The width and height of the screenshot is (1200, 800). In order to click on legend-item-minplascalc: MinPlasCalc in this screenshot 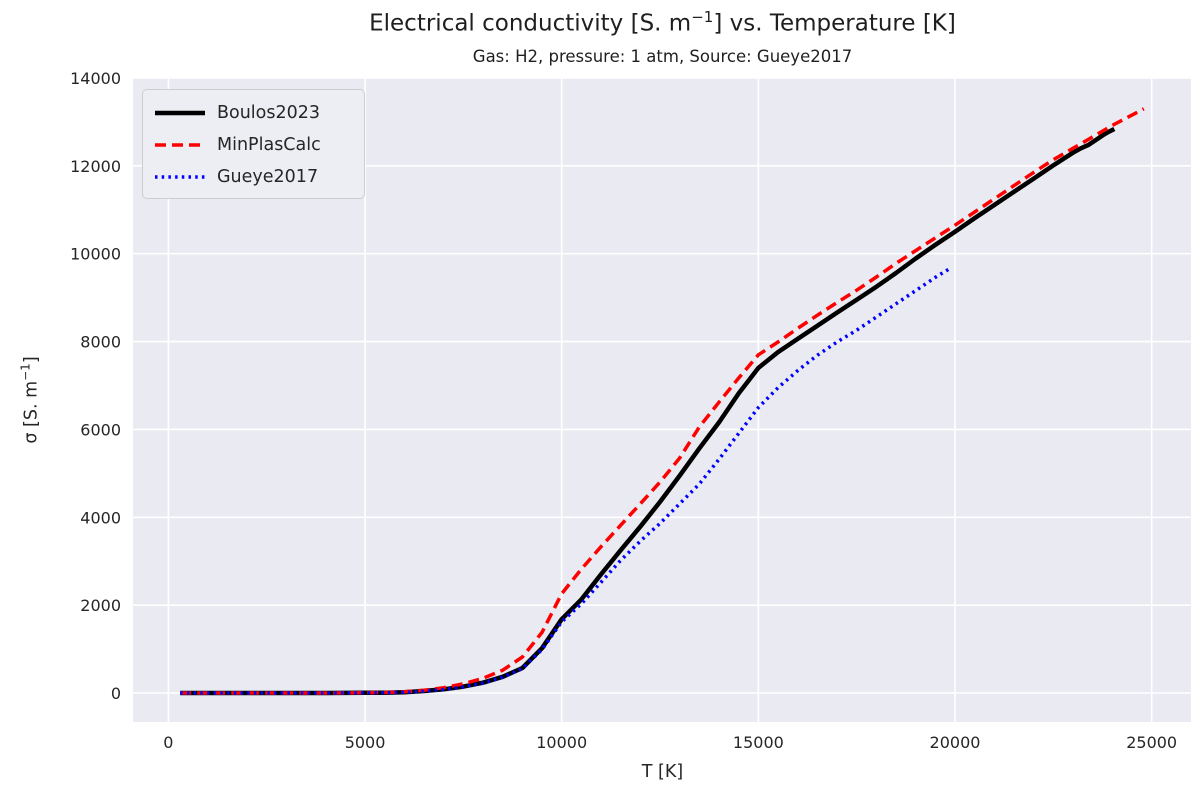, I will do `click(254, 145)`.